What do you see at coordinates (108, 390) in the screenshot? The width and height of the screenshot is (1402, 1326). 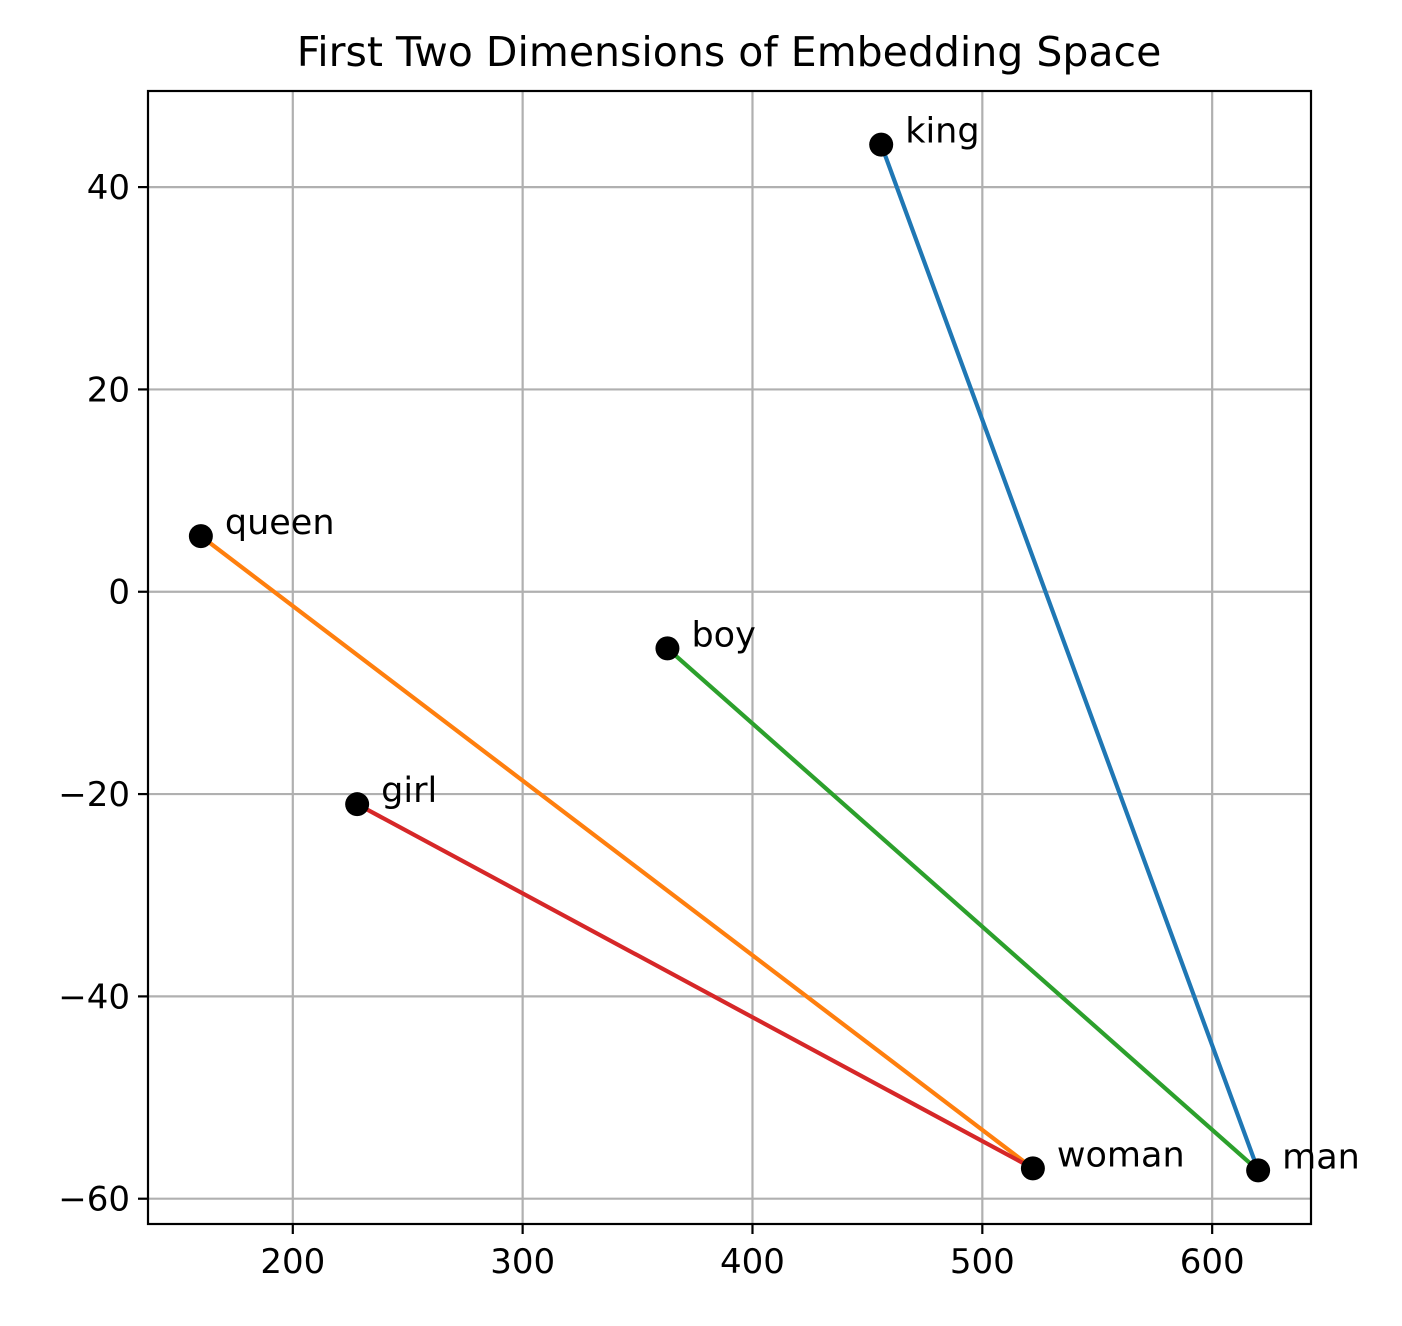 I see `y-tick-label: 20` at bounding box center [108, 390].